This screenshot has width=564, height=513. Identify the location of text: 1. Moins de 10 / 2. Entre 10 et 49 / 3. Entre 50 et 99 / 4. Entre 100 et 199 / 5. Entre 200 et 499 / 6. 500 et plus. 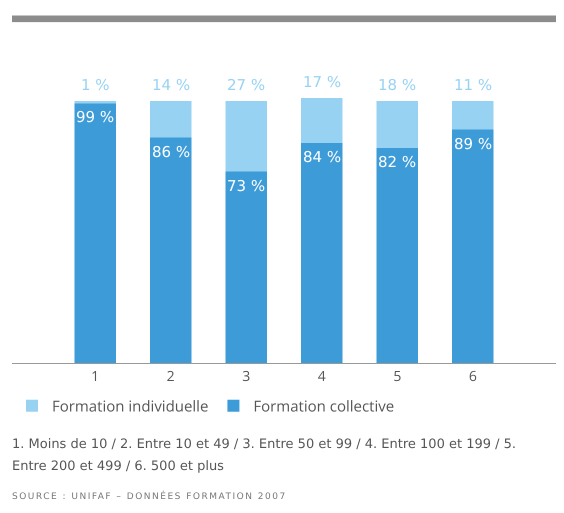
(265, 456).